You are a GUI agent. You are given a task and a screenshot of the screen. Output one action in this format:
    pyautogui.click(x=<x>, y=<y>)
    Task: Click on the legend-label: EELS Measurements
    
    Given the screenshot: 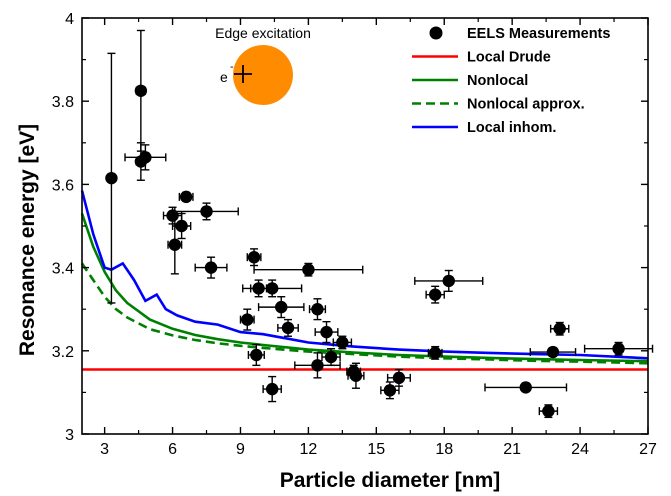 What is the action you would take?
    pyautogui.click(x=538, y=34)
    